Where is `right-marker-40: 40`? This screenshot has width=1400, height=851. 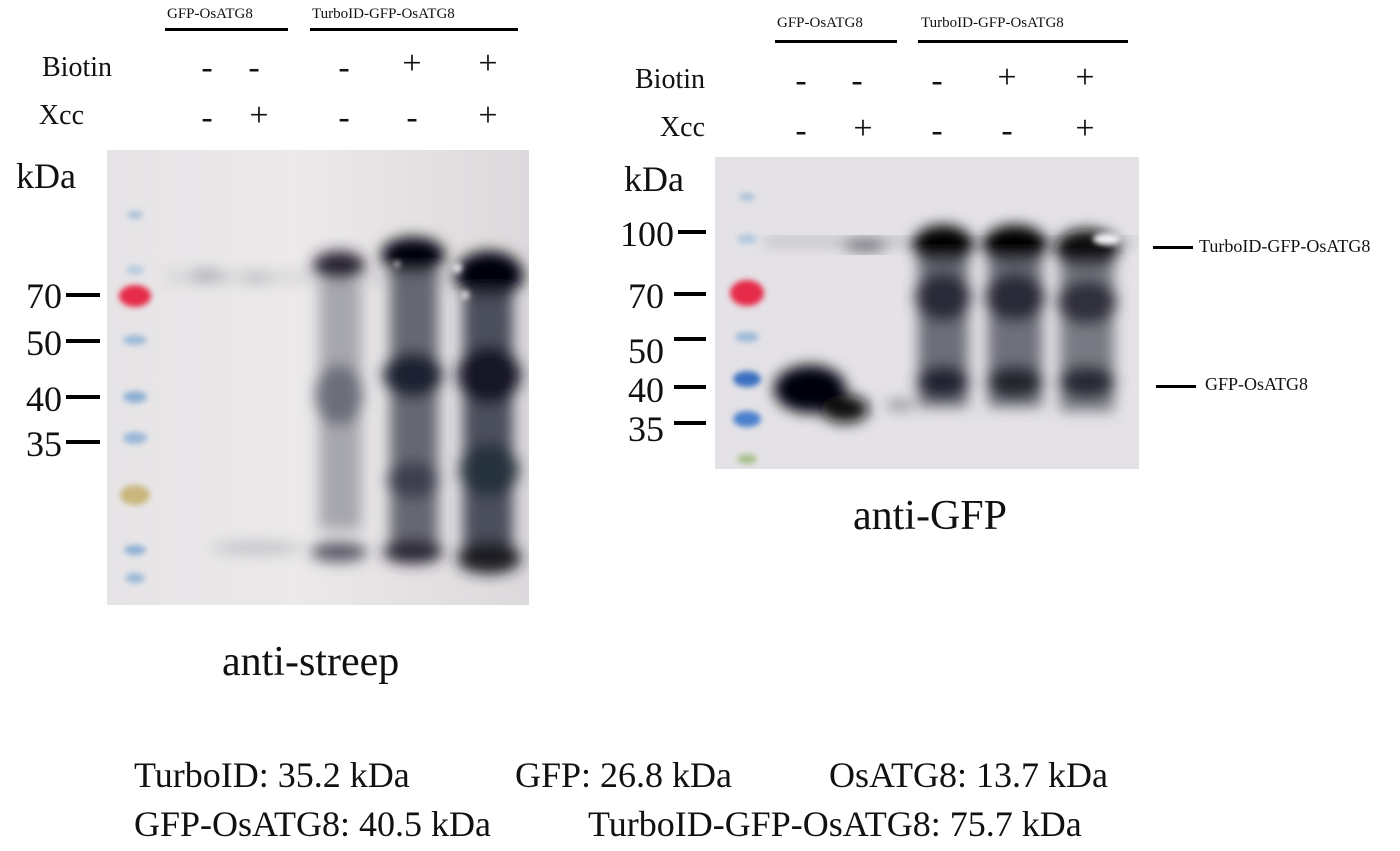 right-marker-40: 40 is located at coordinates (646, 390).